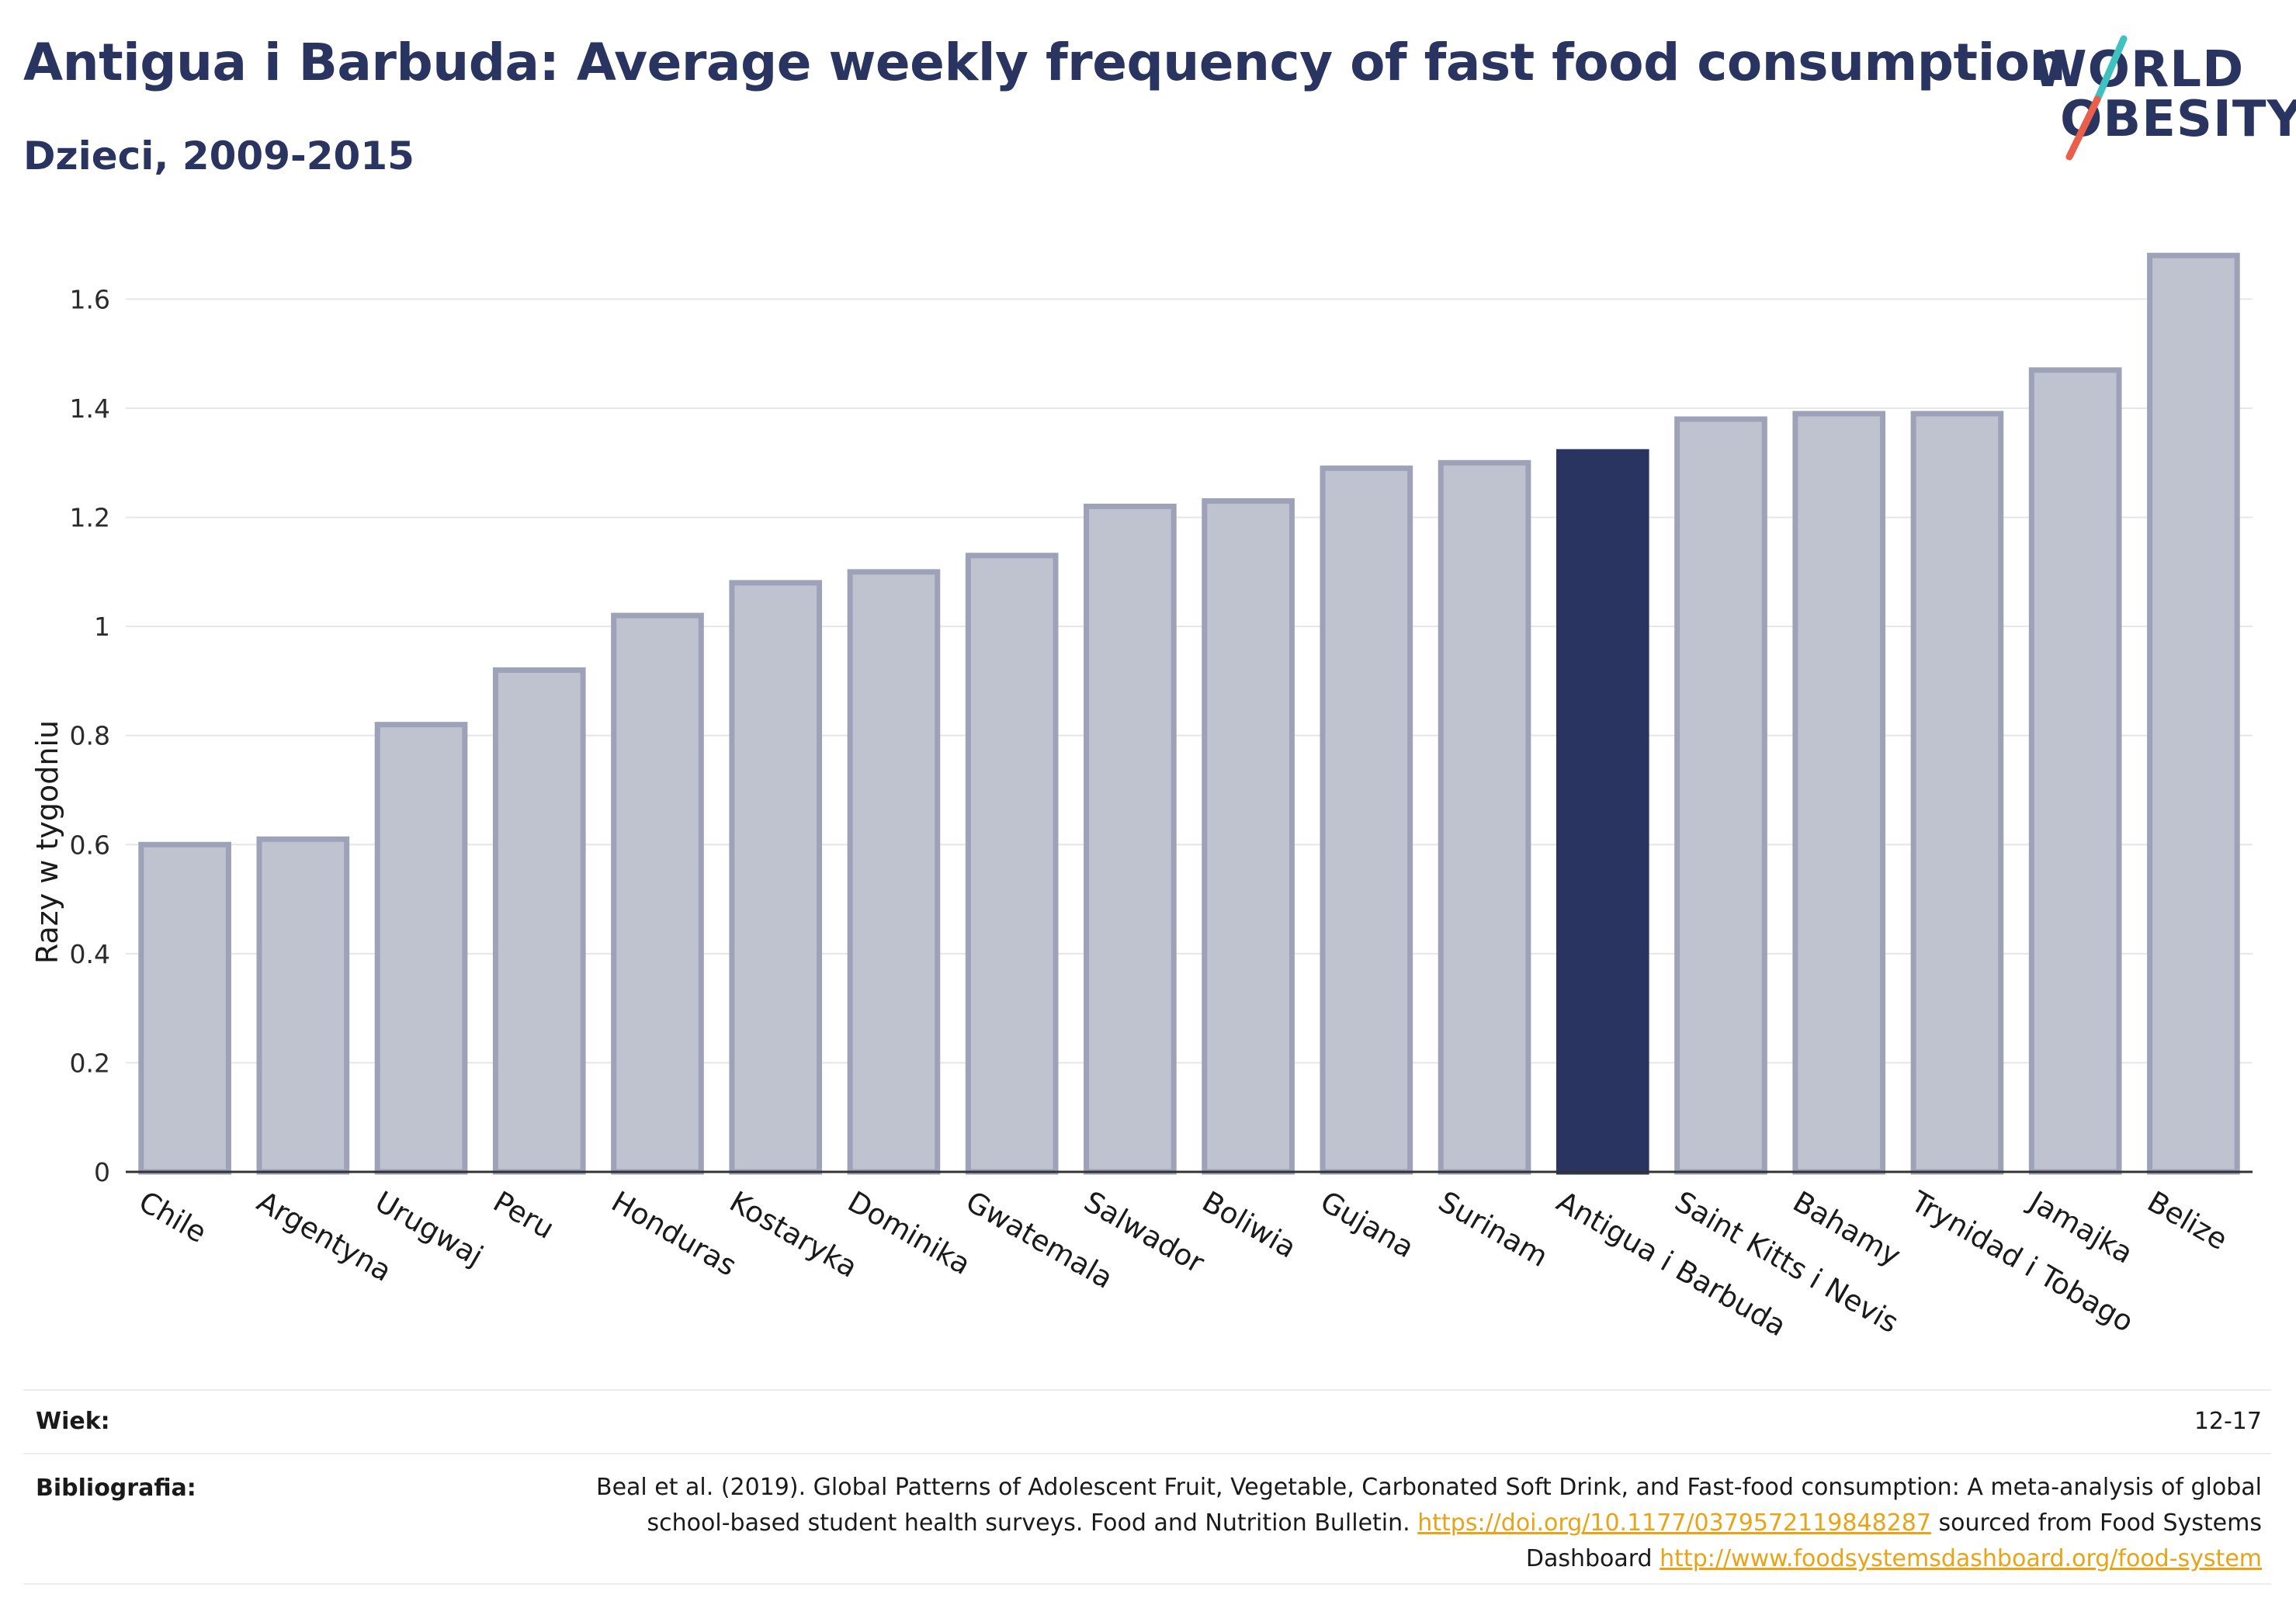 The width and height of the screenshot is (2296, 1622). I want to click on x-tick-label: Belize, so click(2187, 1221).